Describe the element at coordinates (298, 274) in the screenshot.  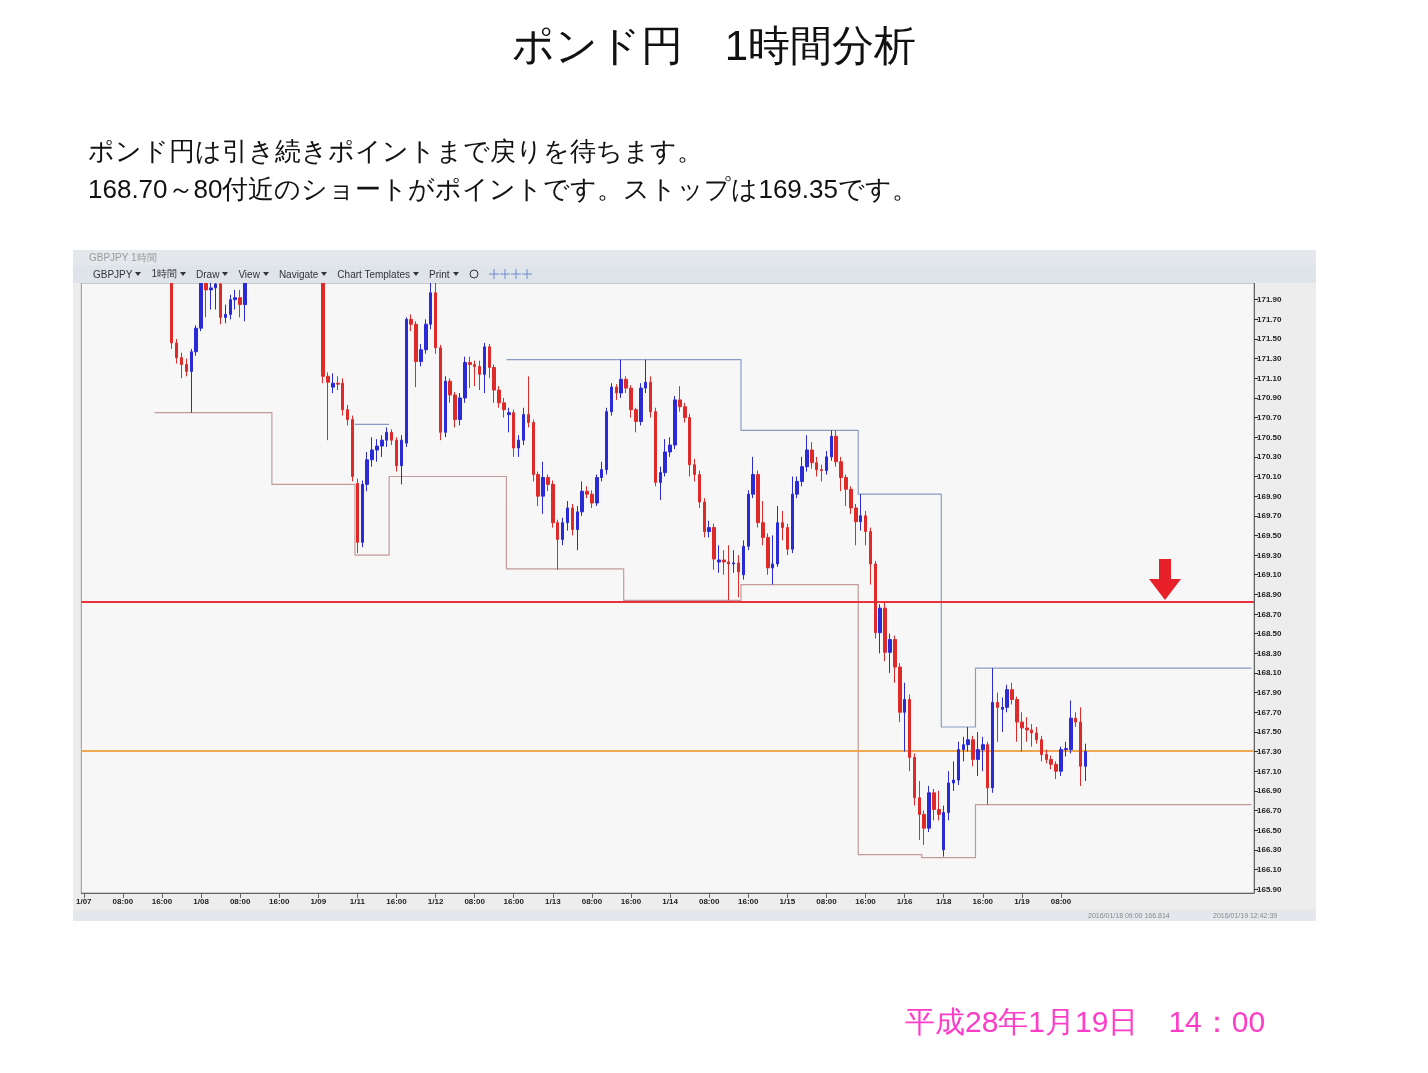
I see `text: Navigate` at that location.